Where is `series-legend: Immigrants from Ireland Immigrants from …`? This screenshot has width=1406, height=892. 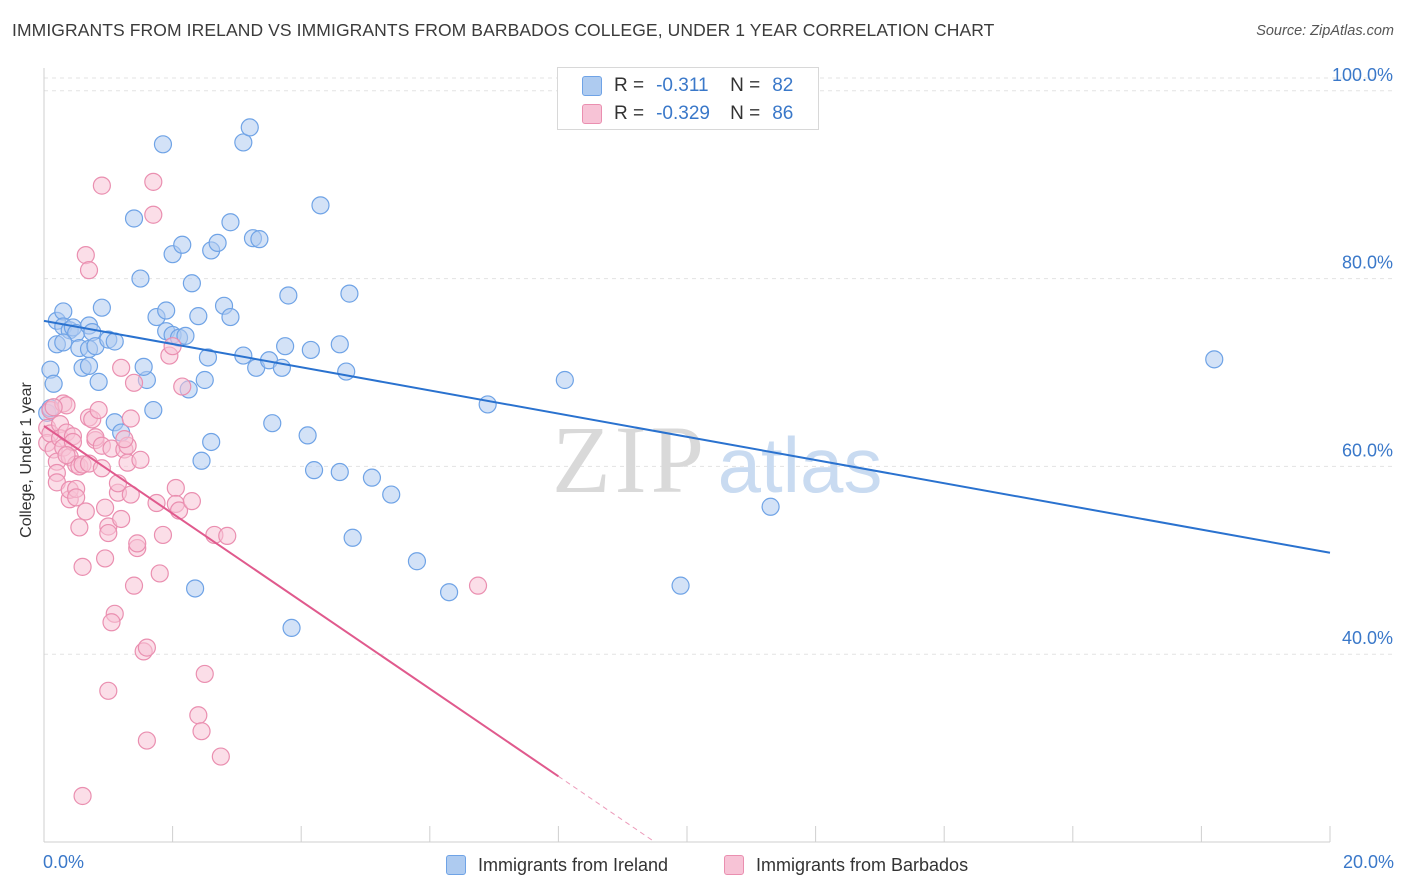
series-legend: Immigrants from Ireland Immigrants from … is located at coordinates (703, 865).